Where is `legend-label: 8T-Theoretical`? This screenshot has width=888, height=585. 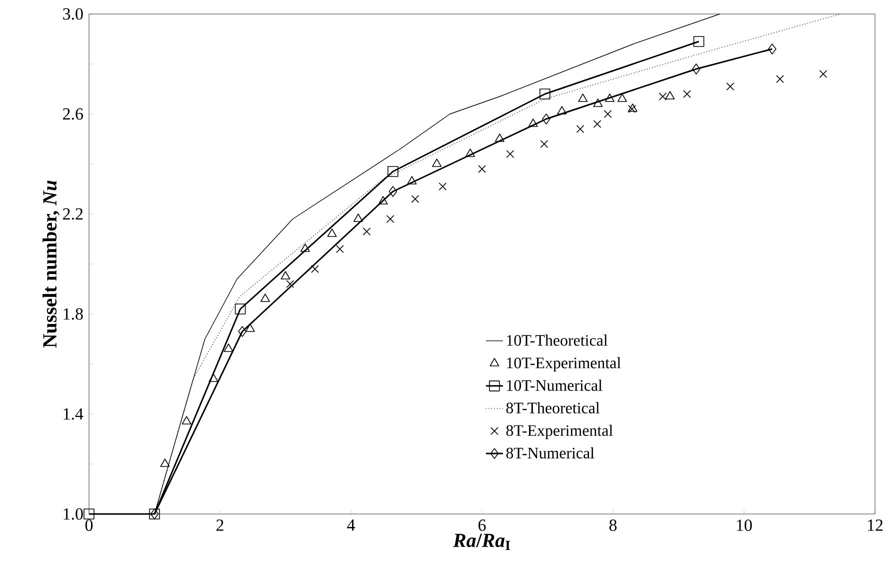 legend-label: 8T-Theoretical is located at coordinates (553, 408).